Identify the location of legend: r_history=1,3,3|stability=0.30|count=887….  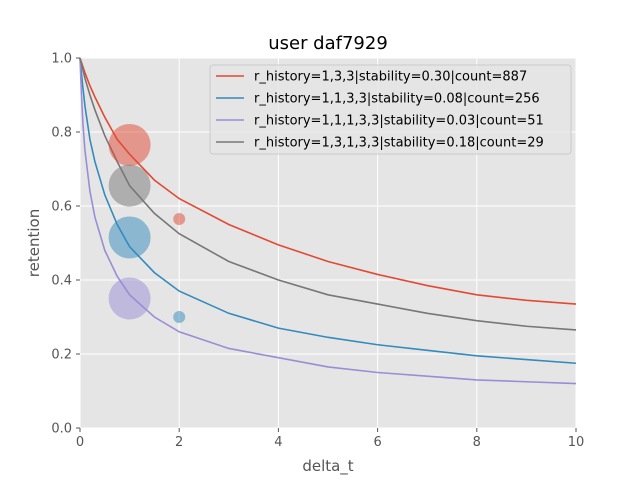
(390, 109).